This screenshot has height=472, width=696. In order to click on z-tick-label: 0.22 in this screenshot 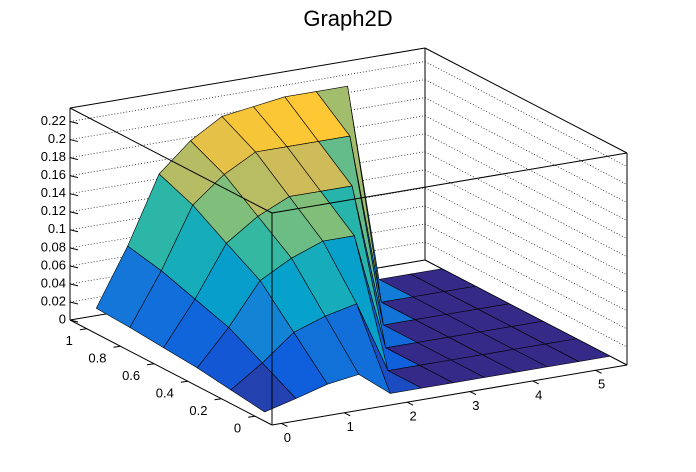, I will do `click(53, 120)`.